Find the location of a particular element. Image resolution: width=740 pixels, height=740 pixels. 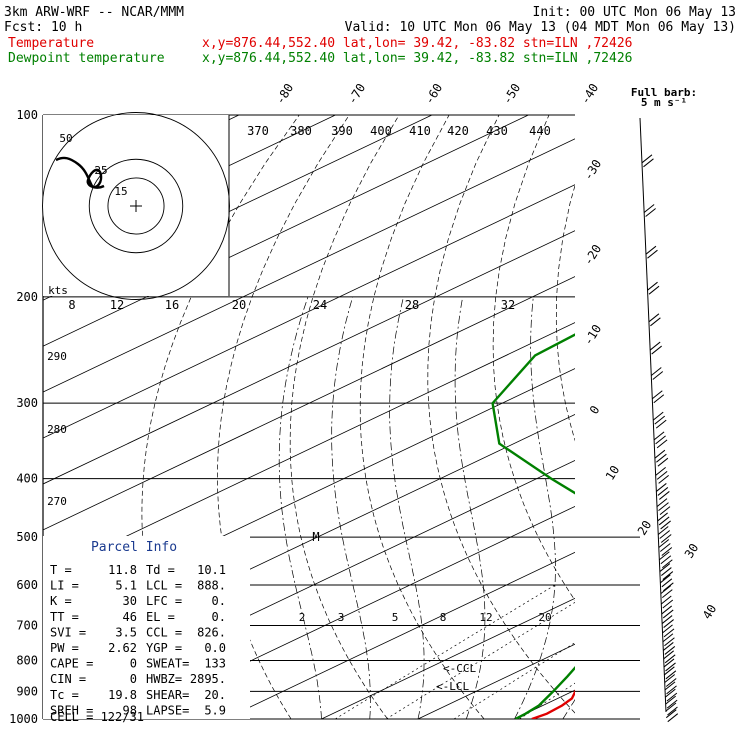

parcel-label: LAPSE= is located at coordinates (167, 710).